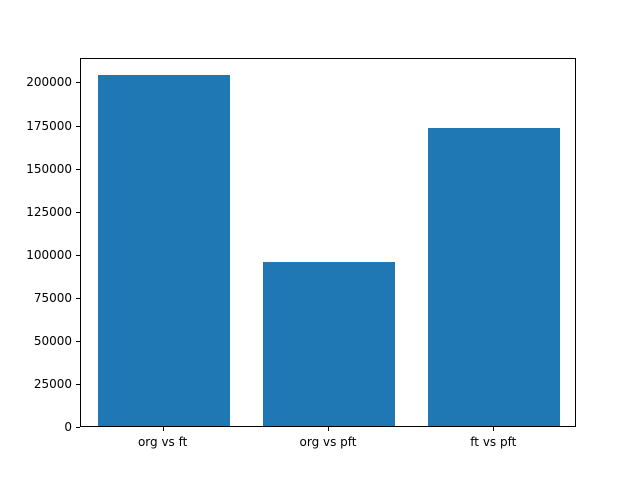 The width and height of the screenshot is (640, 480). Describe the element at coordinates (49, 82) in the screenshot. I see `y-tick-label: 200000` at that location.